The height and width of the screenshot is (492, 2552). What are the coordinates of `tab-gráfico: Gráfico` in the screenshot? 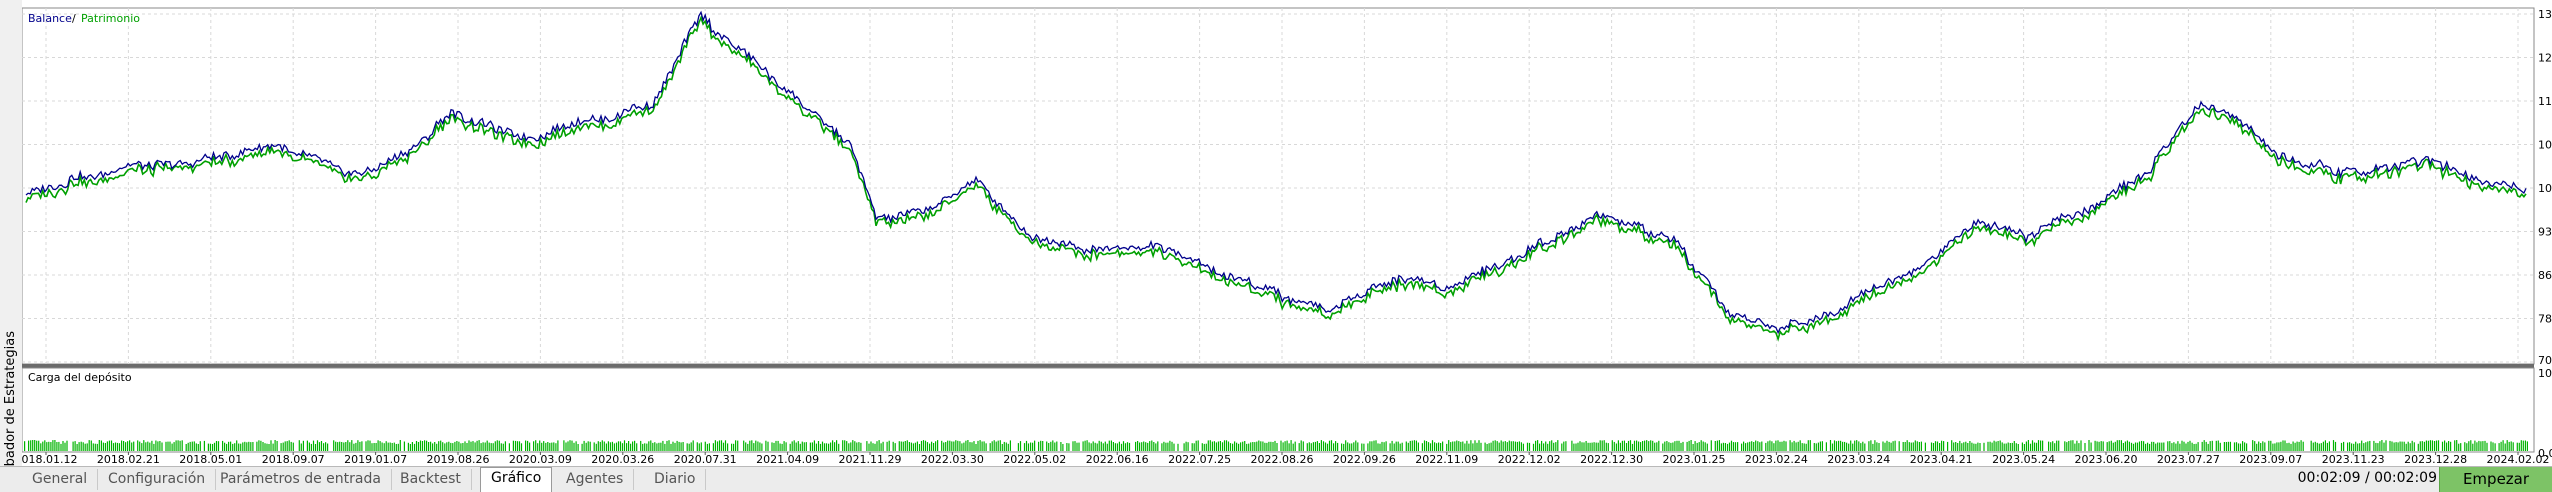 It's located at (516, 479).